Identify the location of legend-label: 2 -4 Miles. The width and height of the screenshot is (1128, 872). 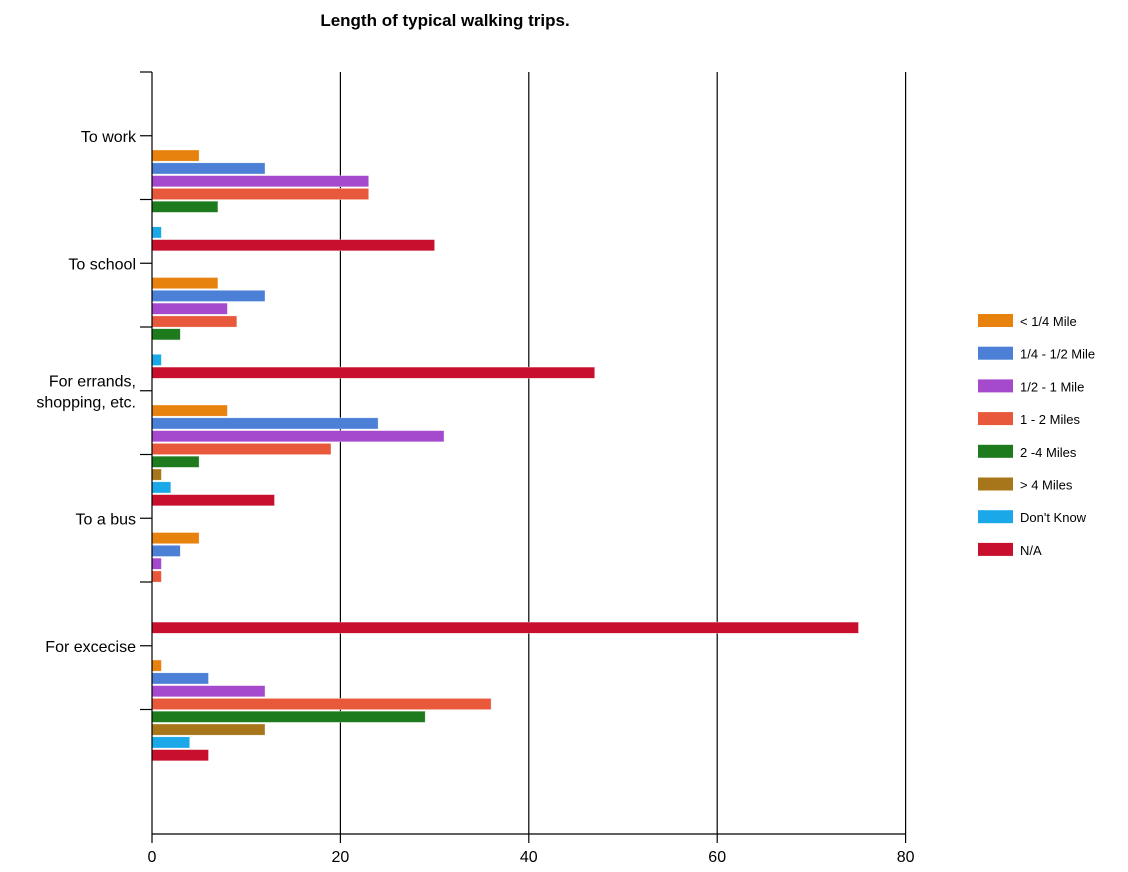
(1048, 452).